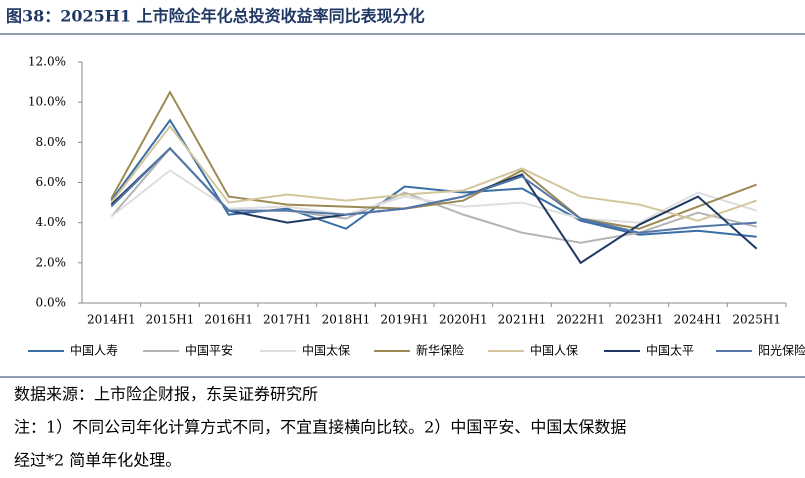  I want to click on x-tick-label: 2019H1, so click(404, 320).